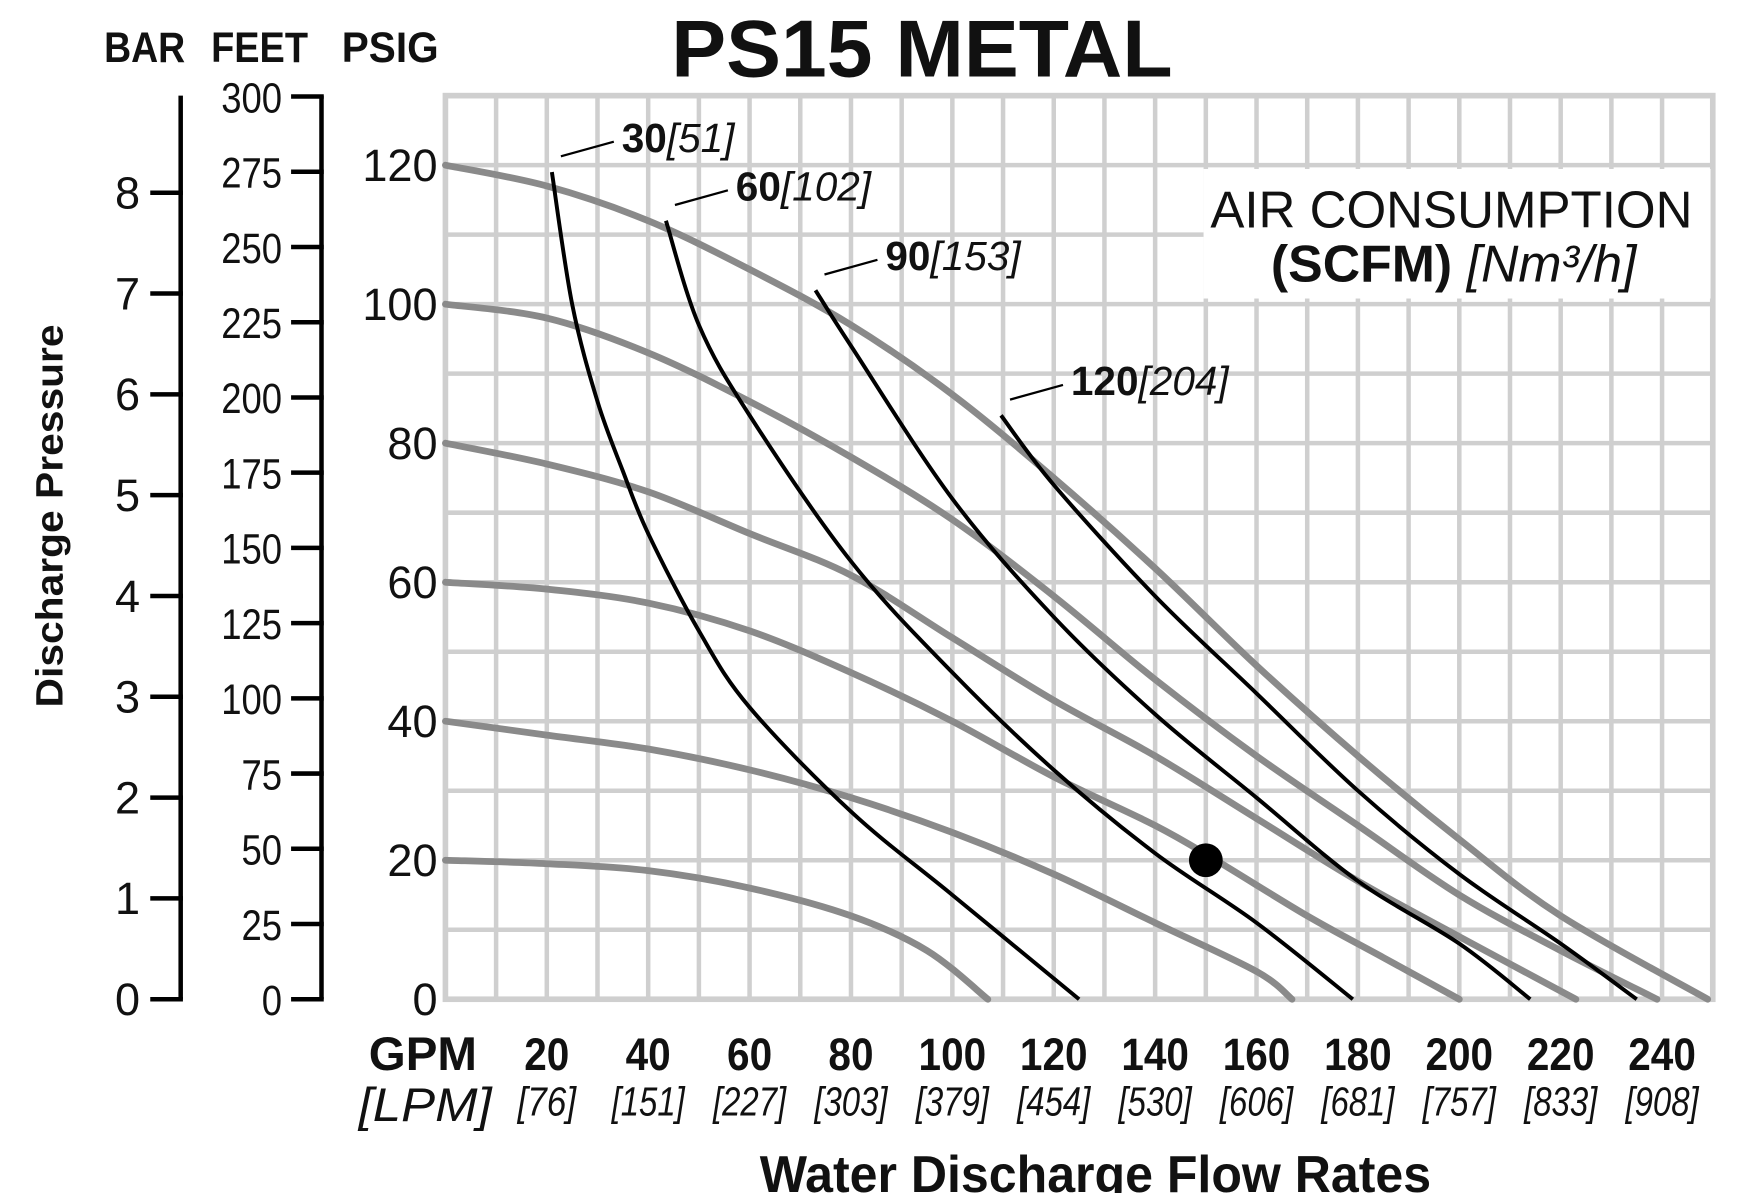 The width and height of the screenshot is (1747, 1193). What do you see at coordinates (127, 797) in the screenshot?
I see `bar-tick-label: 2` at bounding box center [127, 797].